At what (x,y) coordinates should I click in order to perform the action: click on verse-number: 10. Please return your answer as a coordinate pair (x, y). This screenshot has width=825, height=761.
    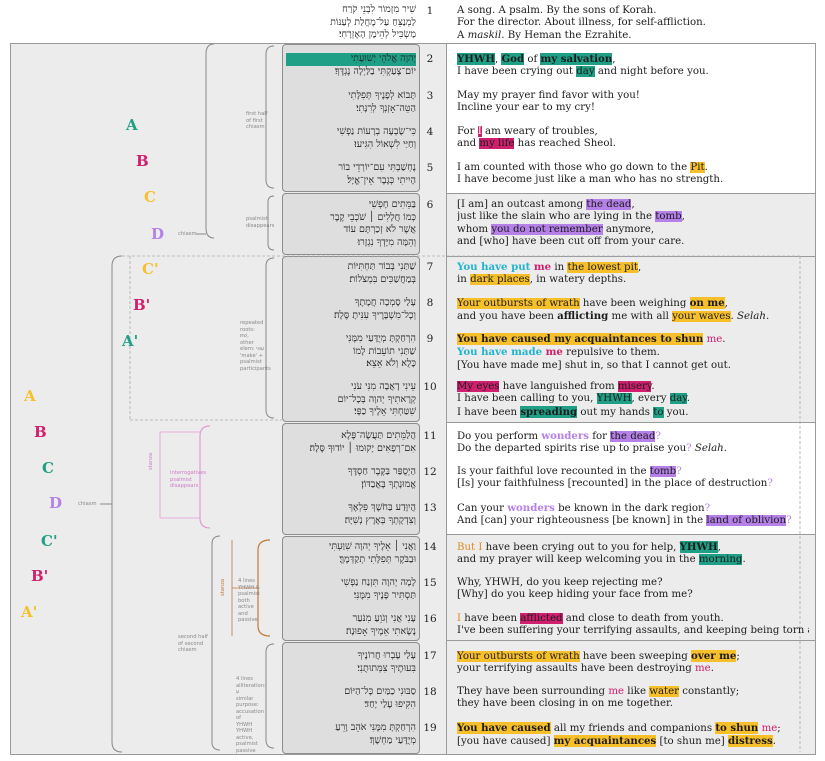
    Looking at the image, I should click on (430, 387).